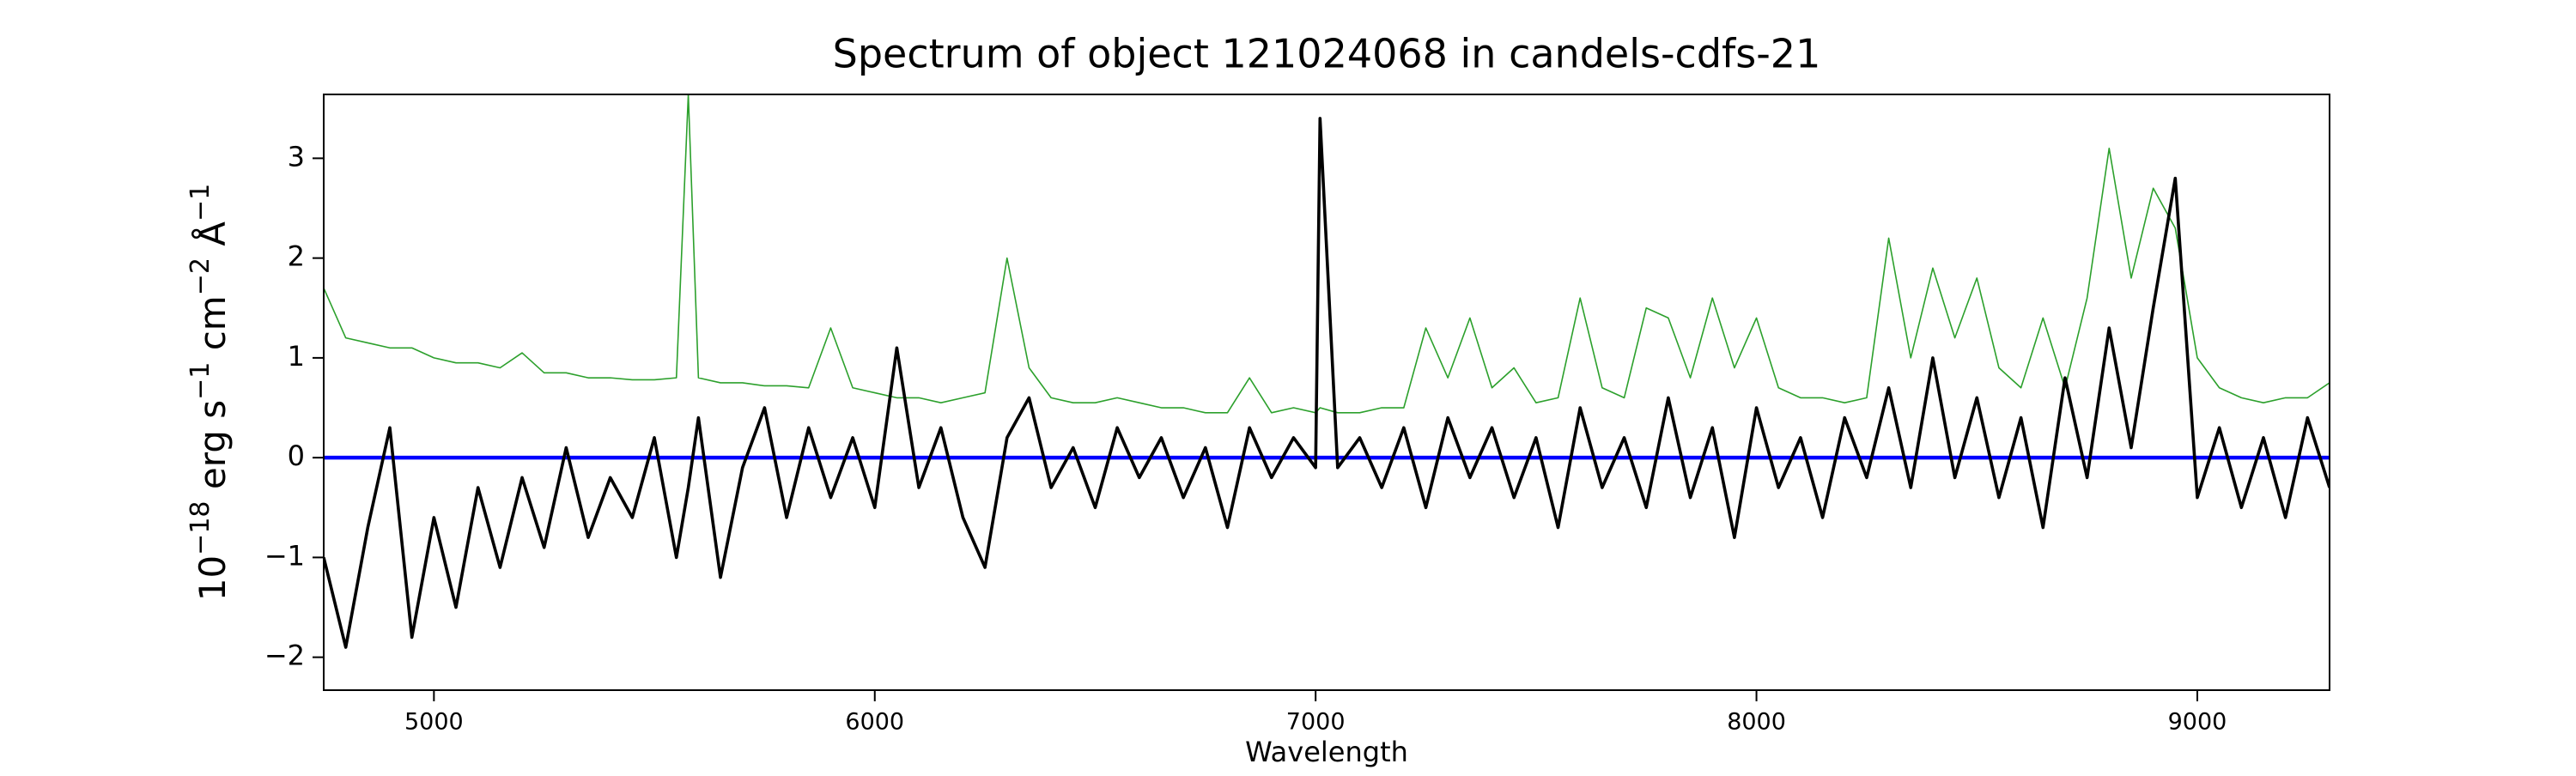 The image size is (2576, 776). What do you see at coordinates (284, 556) in the screenshot?
I see `y-tick-label: −1` at bounding box center [284, 556].